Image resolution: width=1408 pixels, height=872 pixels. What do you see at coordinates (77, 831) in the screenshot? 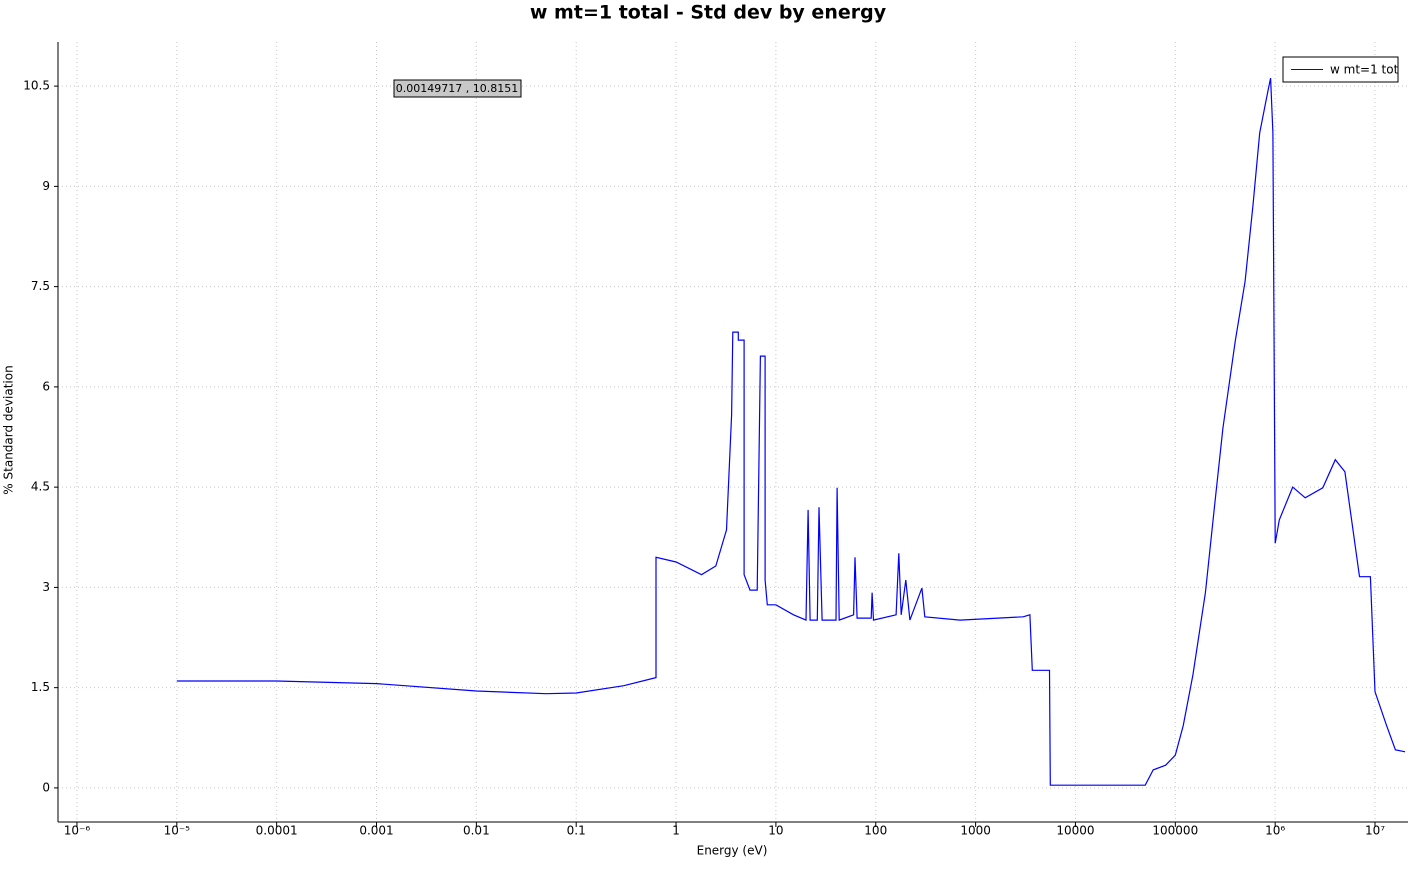
I see `x-tick-label: 10⁻⁶` at bounding box center [77, 831].